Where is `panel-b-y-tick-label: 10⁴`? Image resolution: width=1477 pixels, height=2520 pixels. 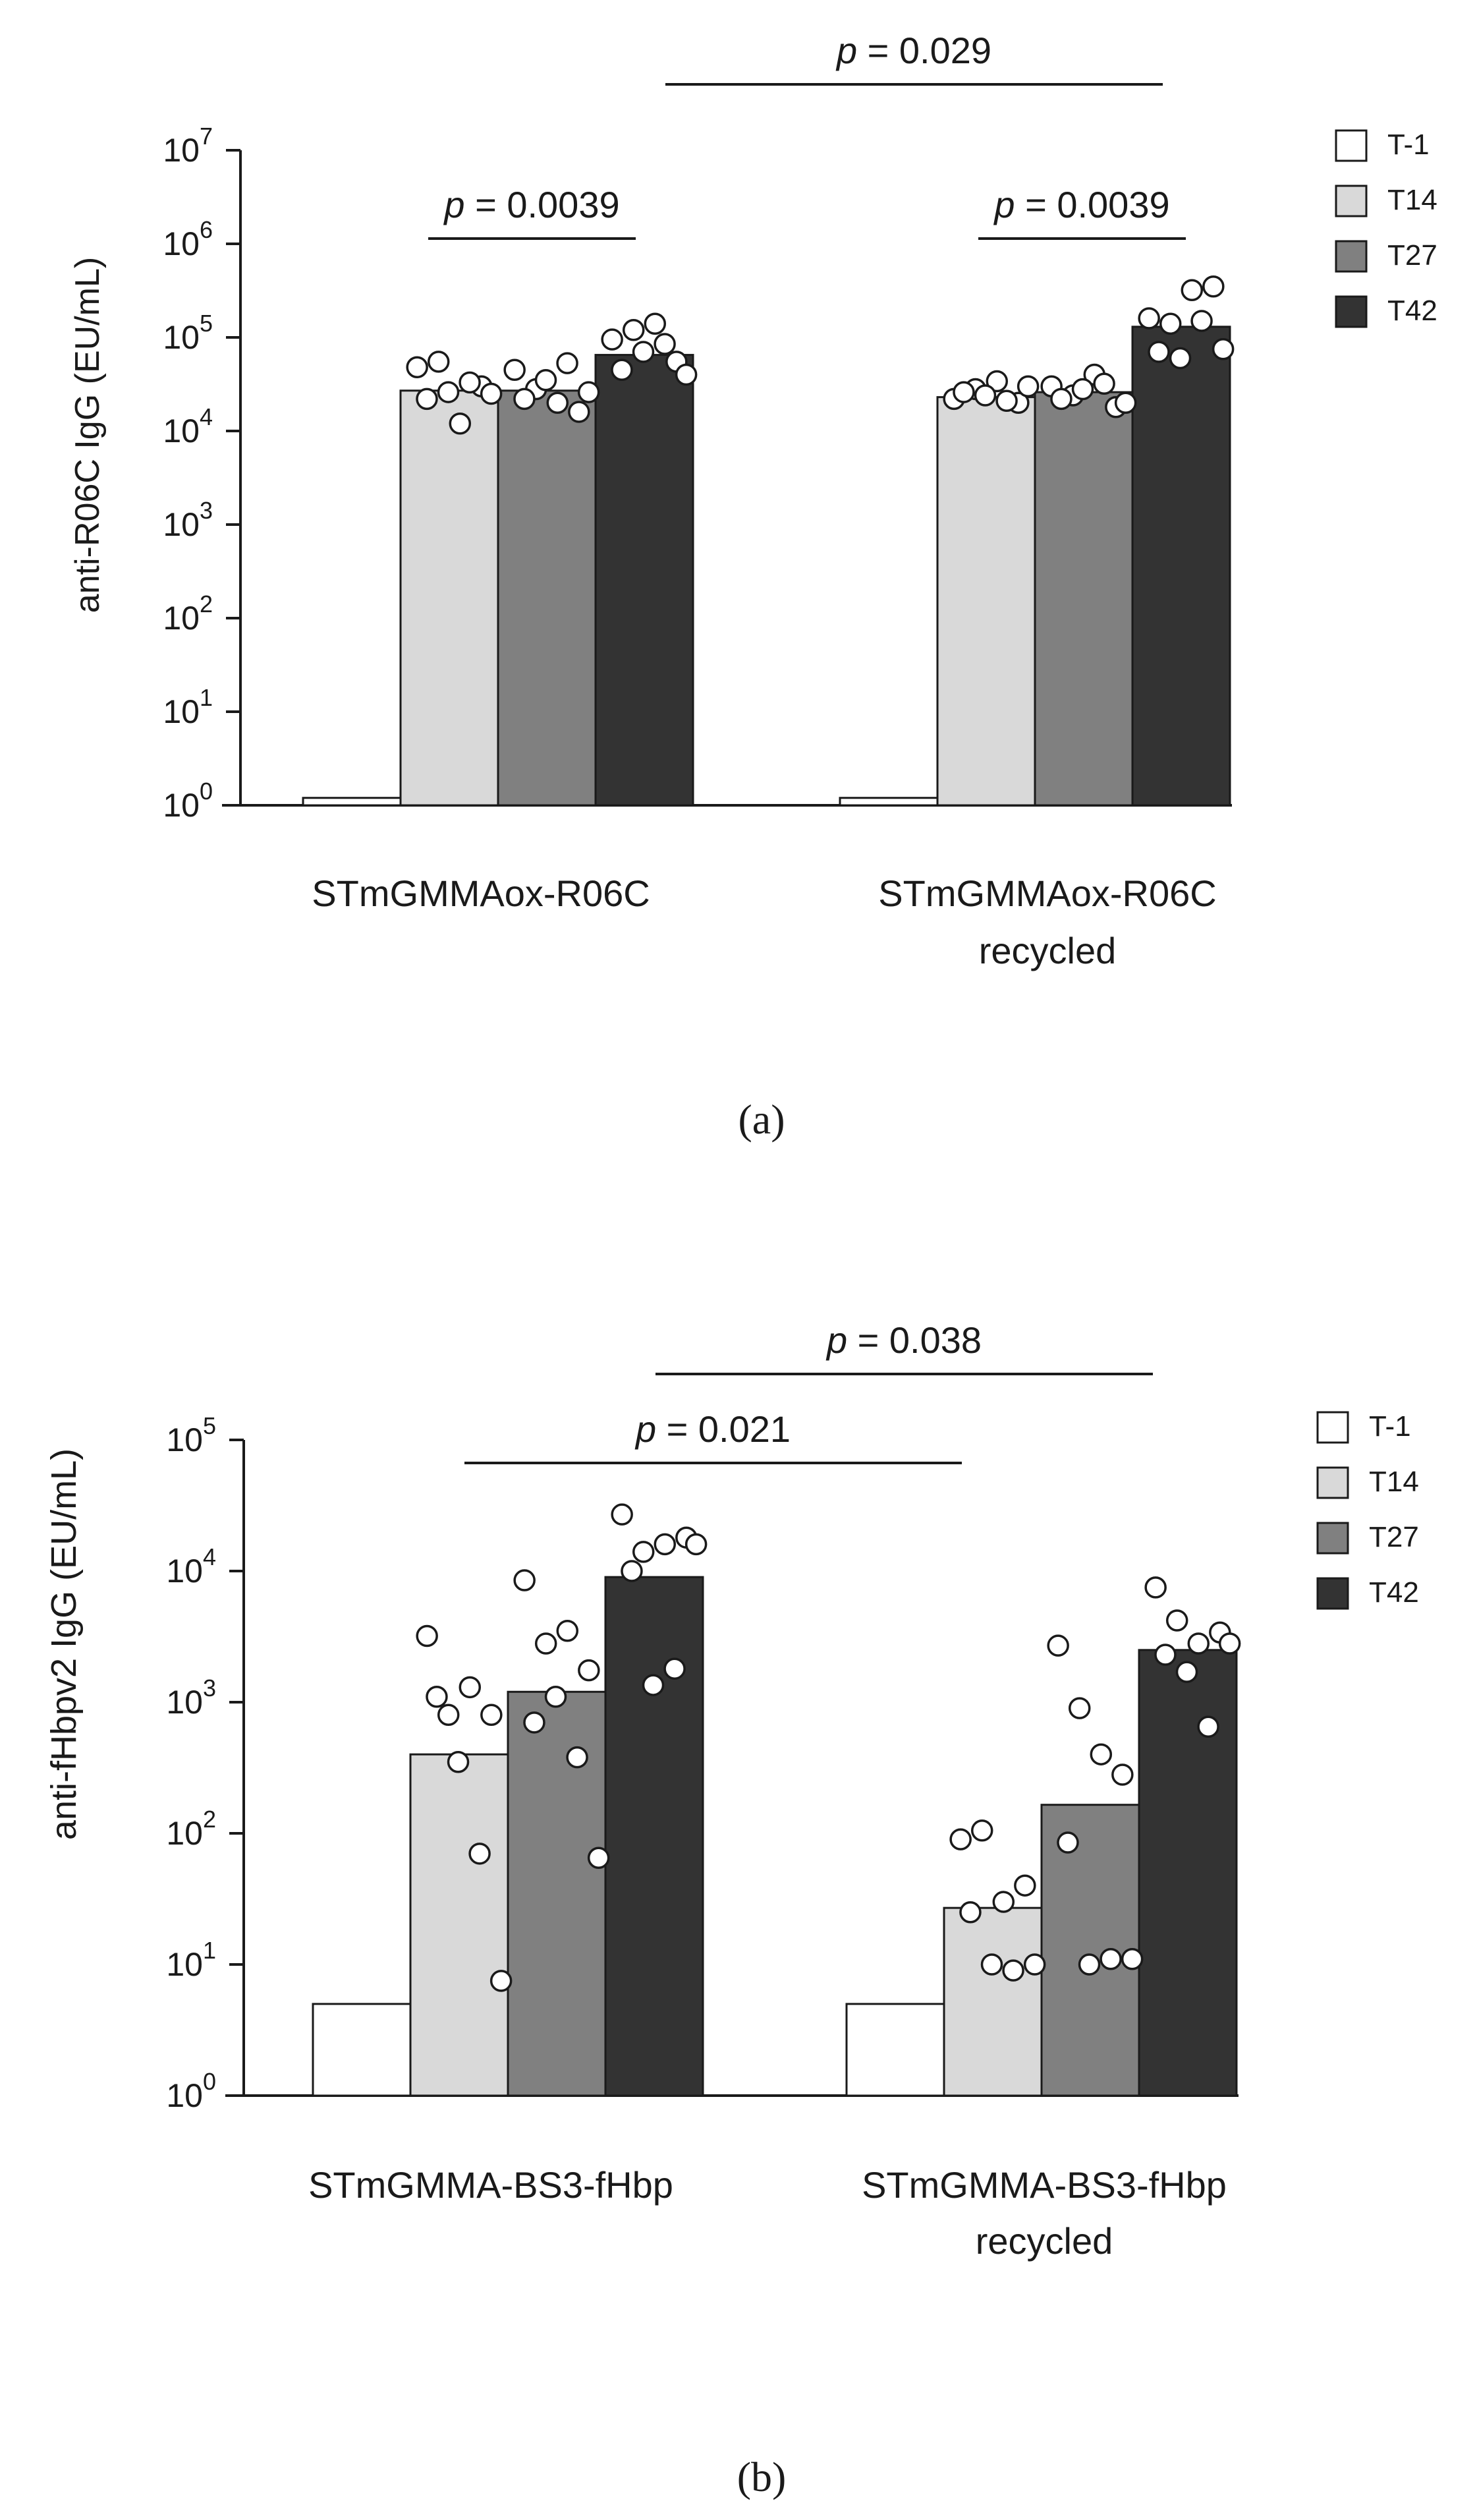
panel-b-y-tick-label: 10⁴ is located at coordinates (191, 1566).